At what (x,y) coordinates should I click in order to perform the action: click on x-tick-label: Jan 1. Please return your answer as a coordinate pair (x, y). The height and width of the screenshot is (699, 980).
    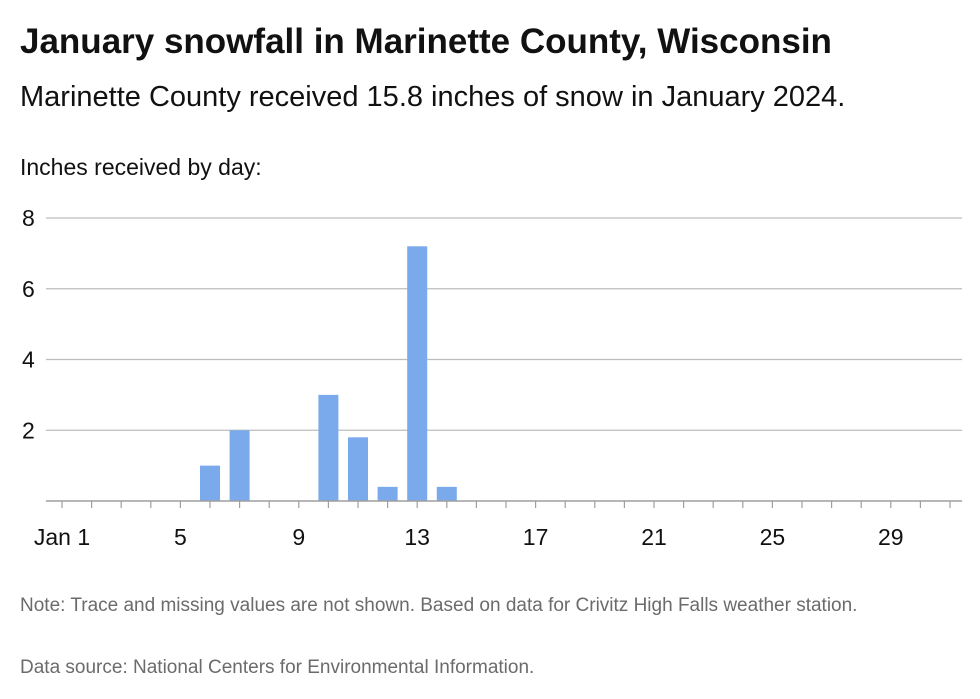
    Looking at the image, I should click on (62, 537).